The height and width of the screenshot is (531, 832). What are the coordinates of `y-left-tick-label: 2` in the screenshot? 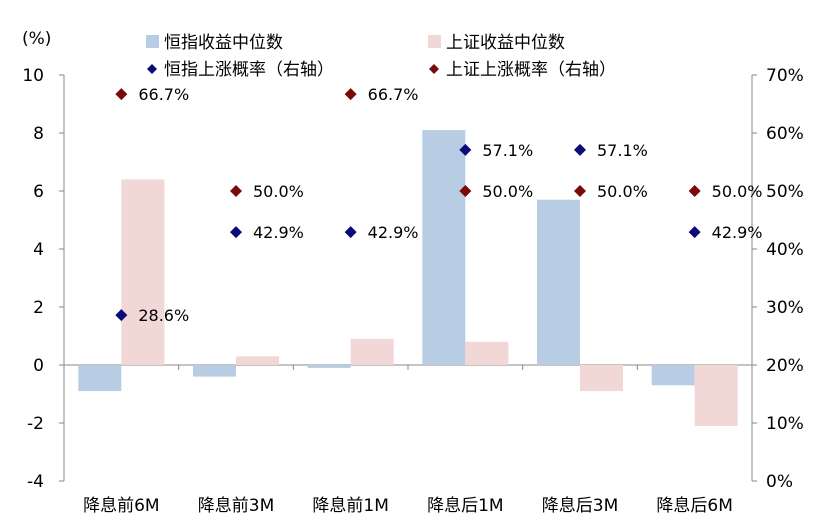 It's located at (38, 308).